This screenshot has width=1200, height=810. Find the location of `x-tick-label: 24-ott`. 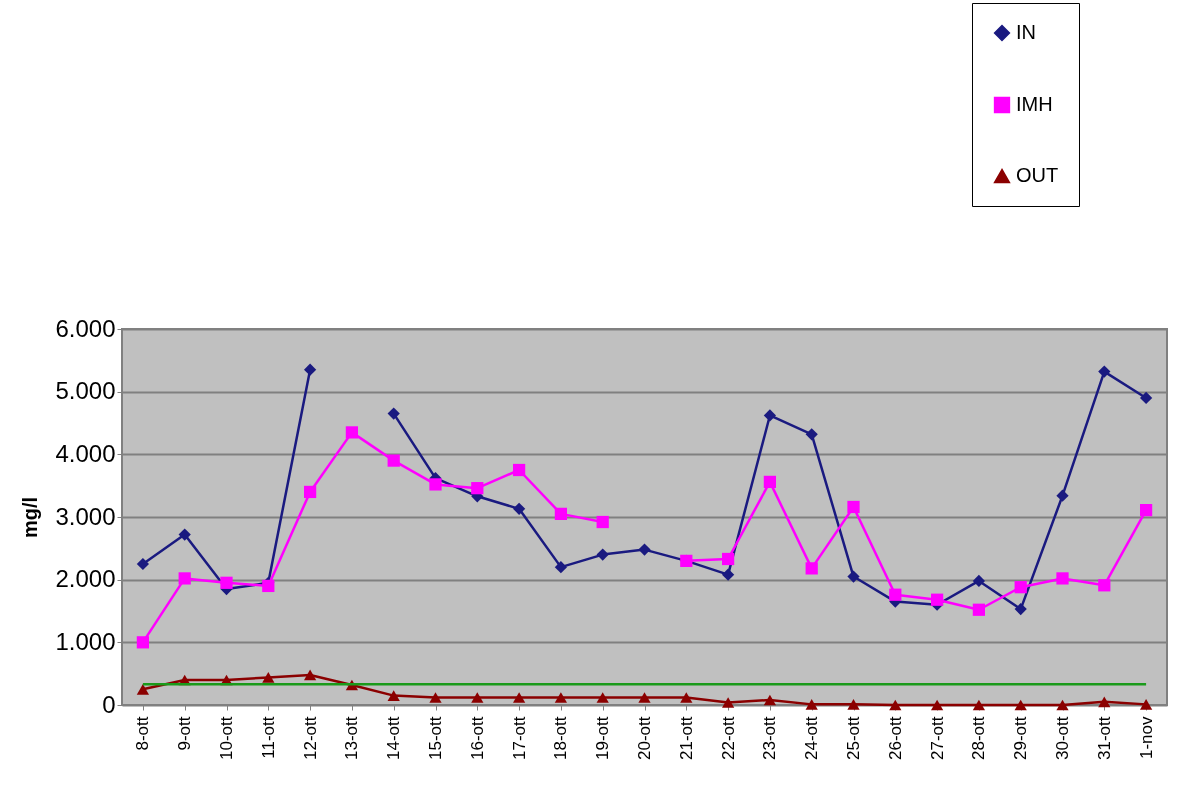

x-tick-label: 24-ott is located at coordinates (812, 738).